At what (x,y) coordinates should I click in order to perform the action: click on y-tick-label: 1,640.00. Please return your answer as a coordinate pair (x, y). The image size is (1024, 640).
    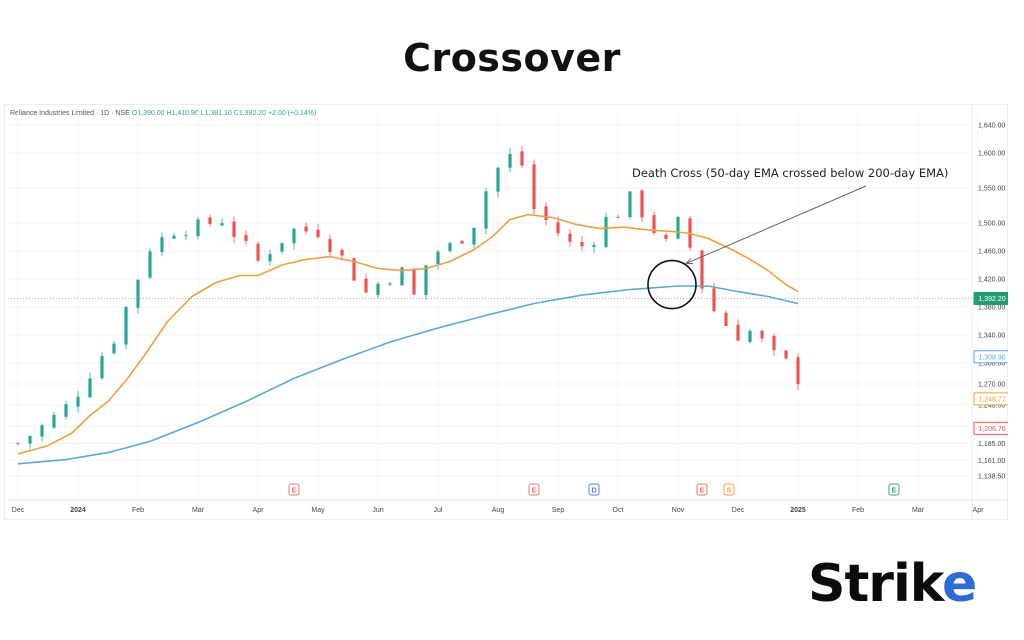
    Looking at the image, I should click on (991, 126).